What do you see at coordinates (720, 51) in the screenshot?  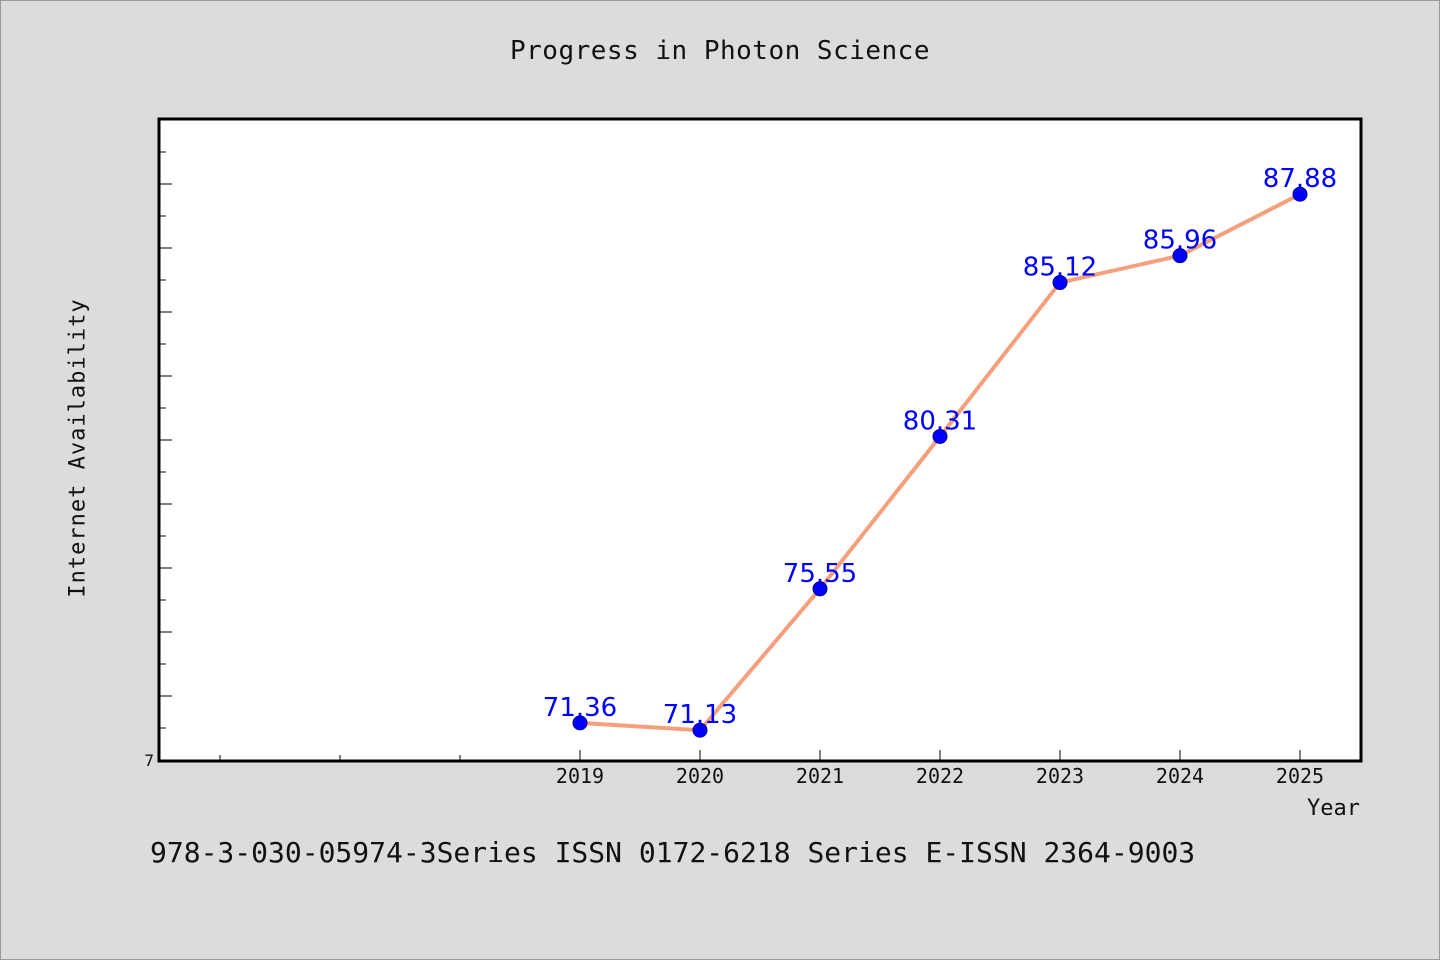 I see `chart-title: Progress in Photon Science` at bounding box center [720, 51].